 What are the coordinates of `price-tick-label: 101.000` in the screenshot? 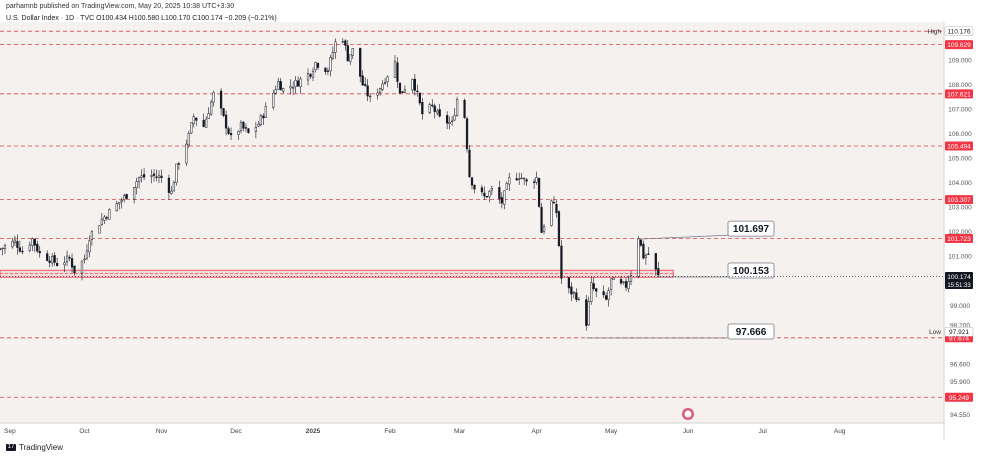 It's located at (960, 257).